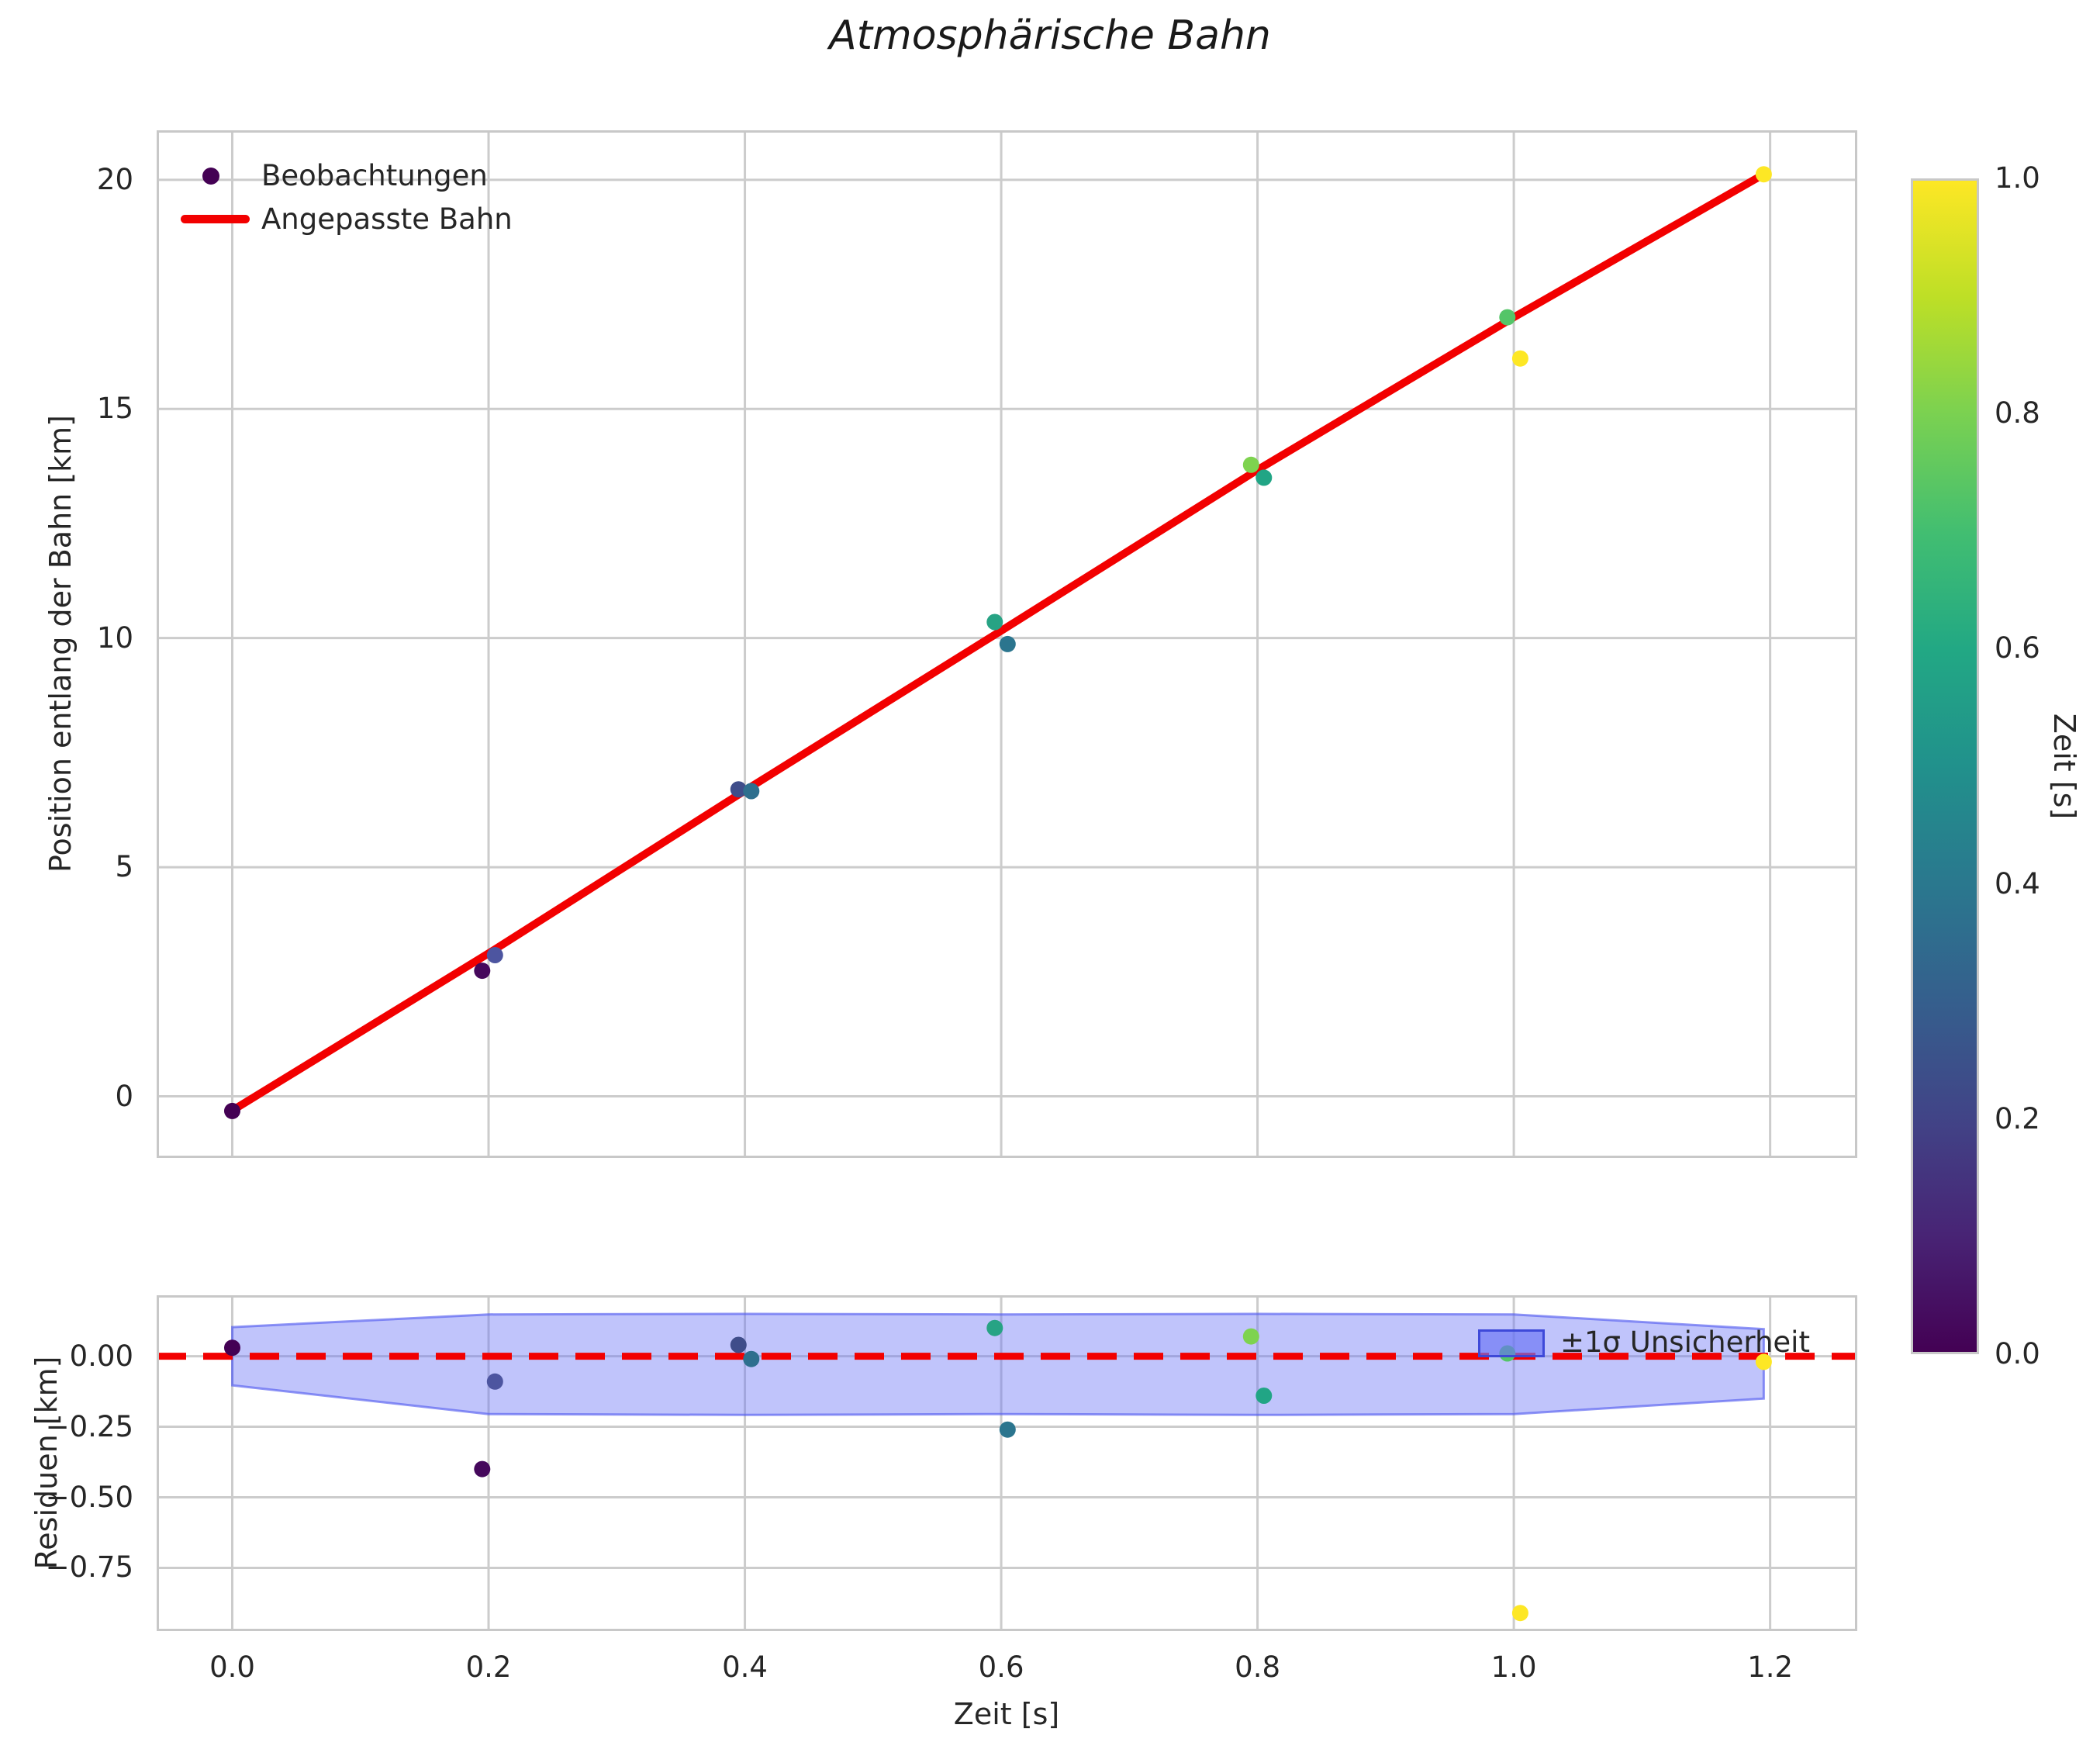 This screenshot has height=1742, width=2100. I want to click on colorbar-tick-label: 0.2, so click(2017, 1118).